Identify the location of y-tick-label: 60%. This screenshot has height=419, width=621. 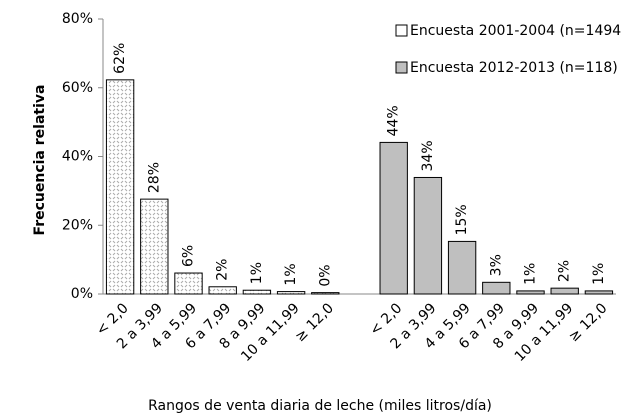
(77, 88).